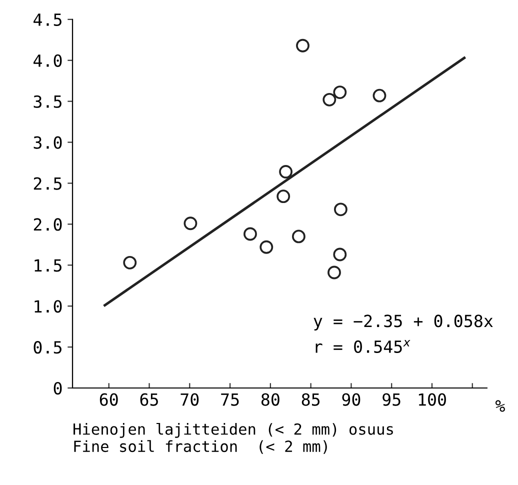 The width and height of the screenshot is (518, 485). I want to click on x-tick-label: 90, so click(351, 399).